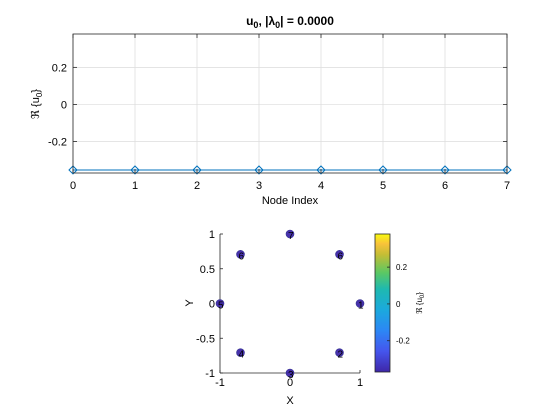 The height and width of the screenshot is (420, 560). I want to click on point-label: 5, so click(221, 306).